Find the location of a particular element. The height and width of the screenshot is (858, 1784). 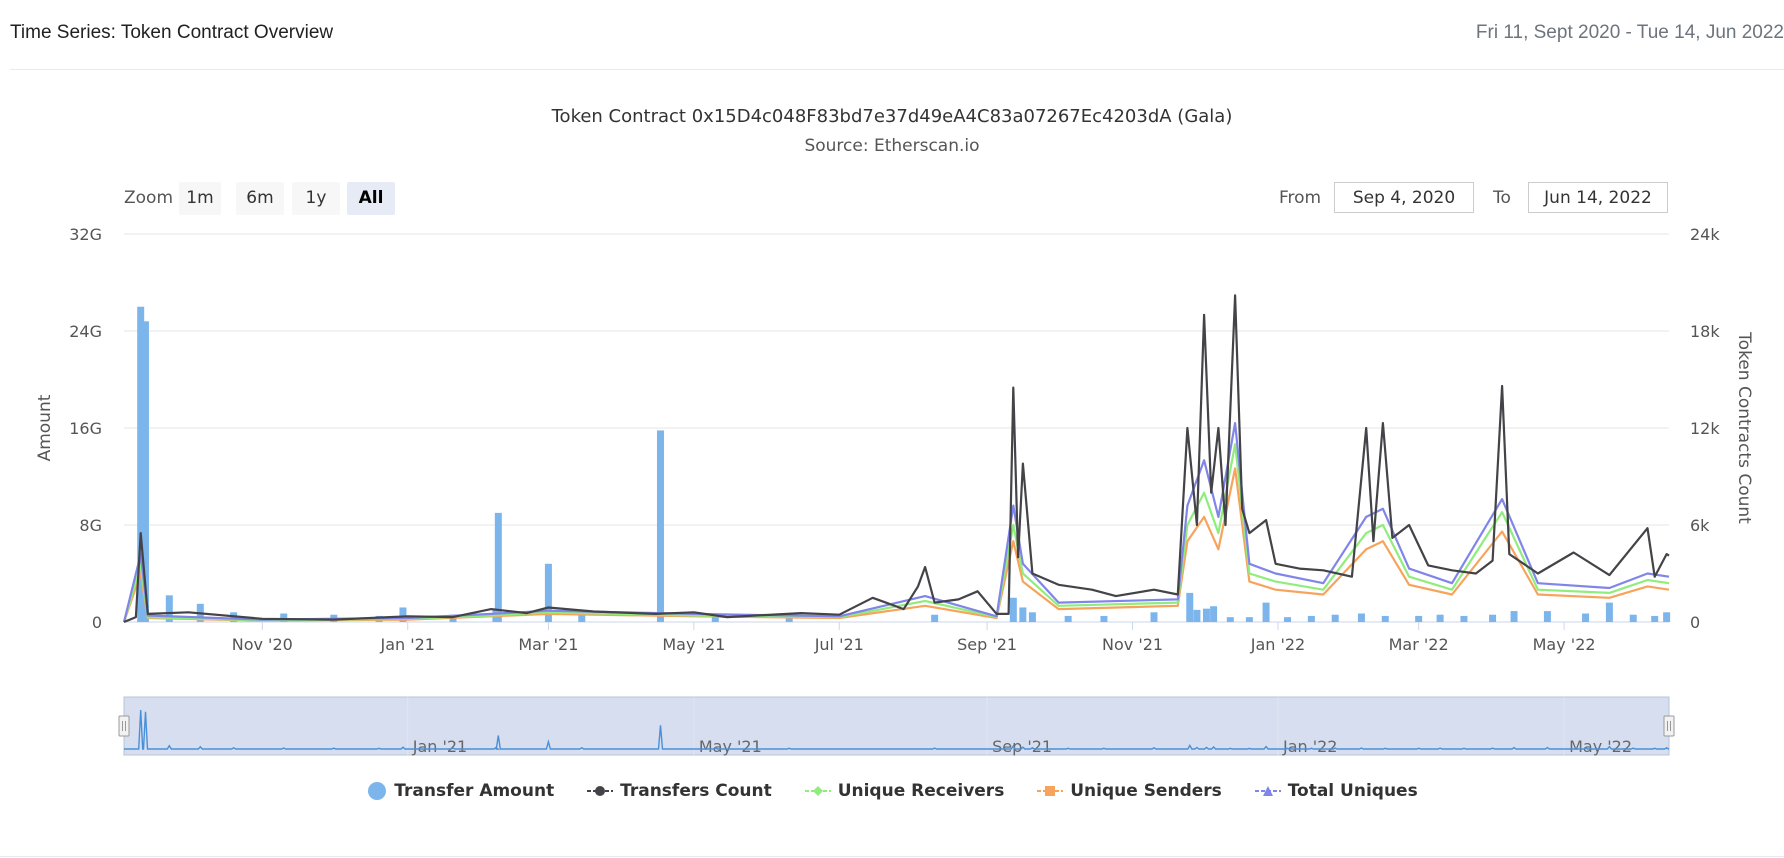

y-left-axis-title: Amount is located at coordinates (45, 427).